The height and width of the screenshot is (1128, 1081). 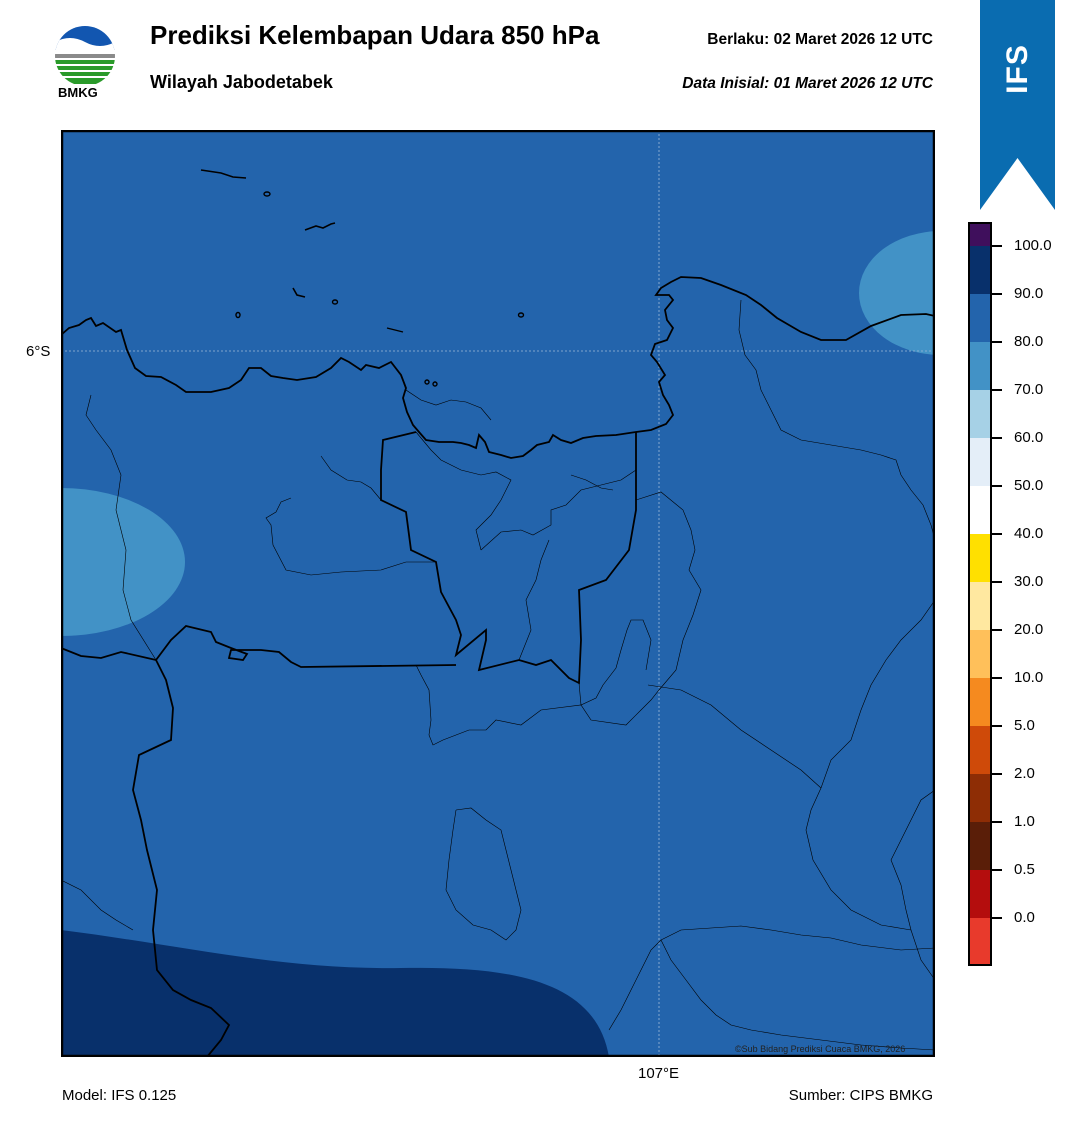 What do you see at coordinates (1029, 437) in the screenshot?
I see `colorbar-tick-label: 60.0` at bounding box center [1029, 437].